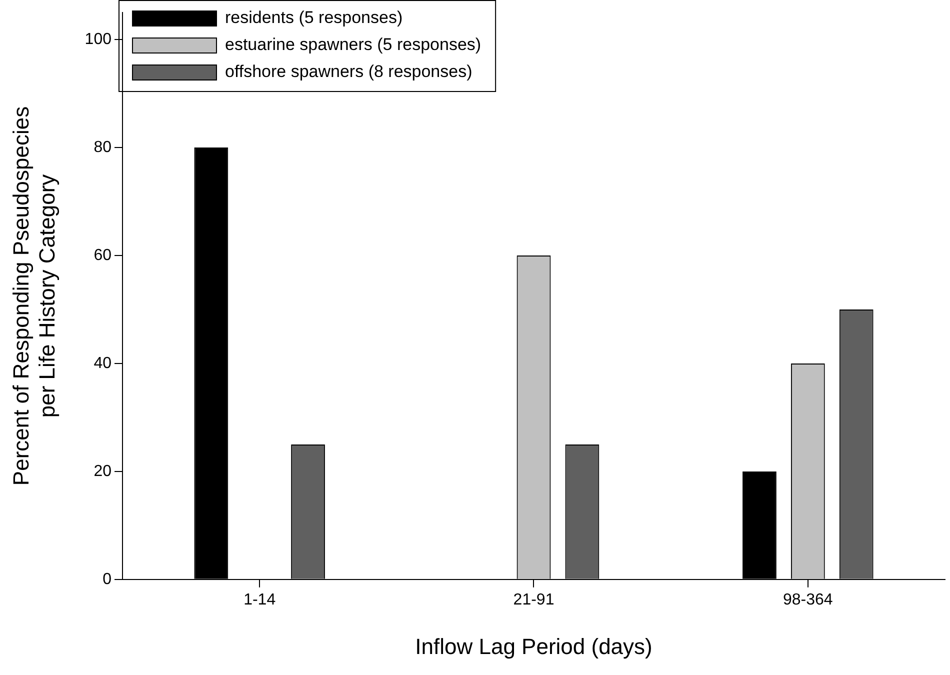  What do you see at coordinates (103, 471) in the screenshot?
I see `y-tick-label: 20` at bounding box center [103, 471].